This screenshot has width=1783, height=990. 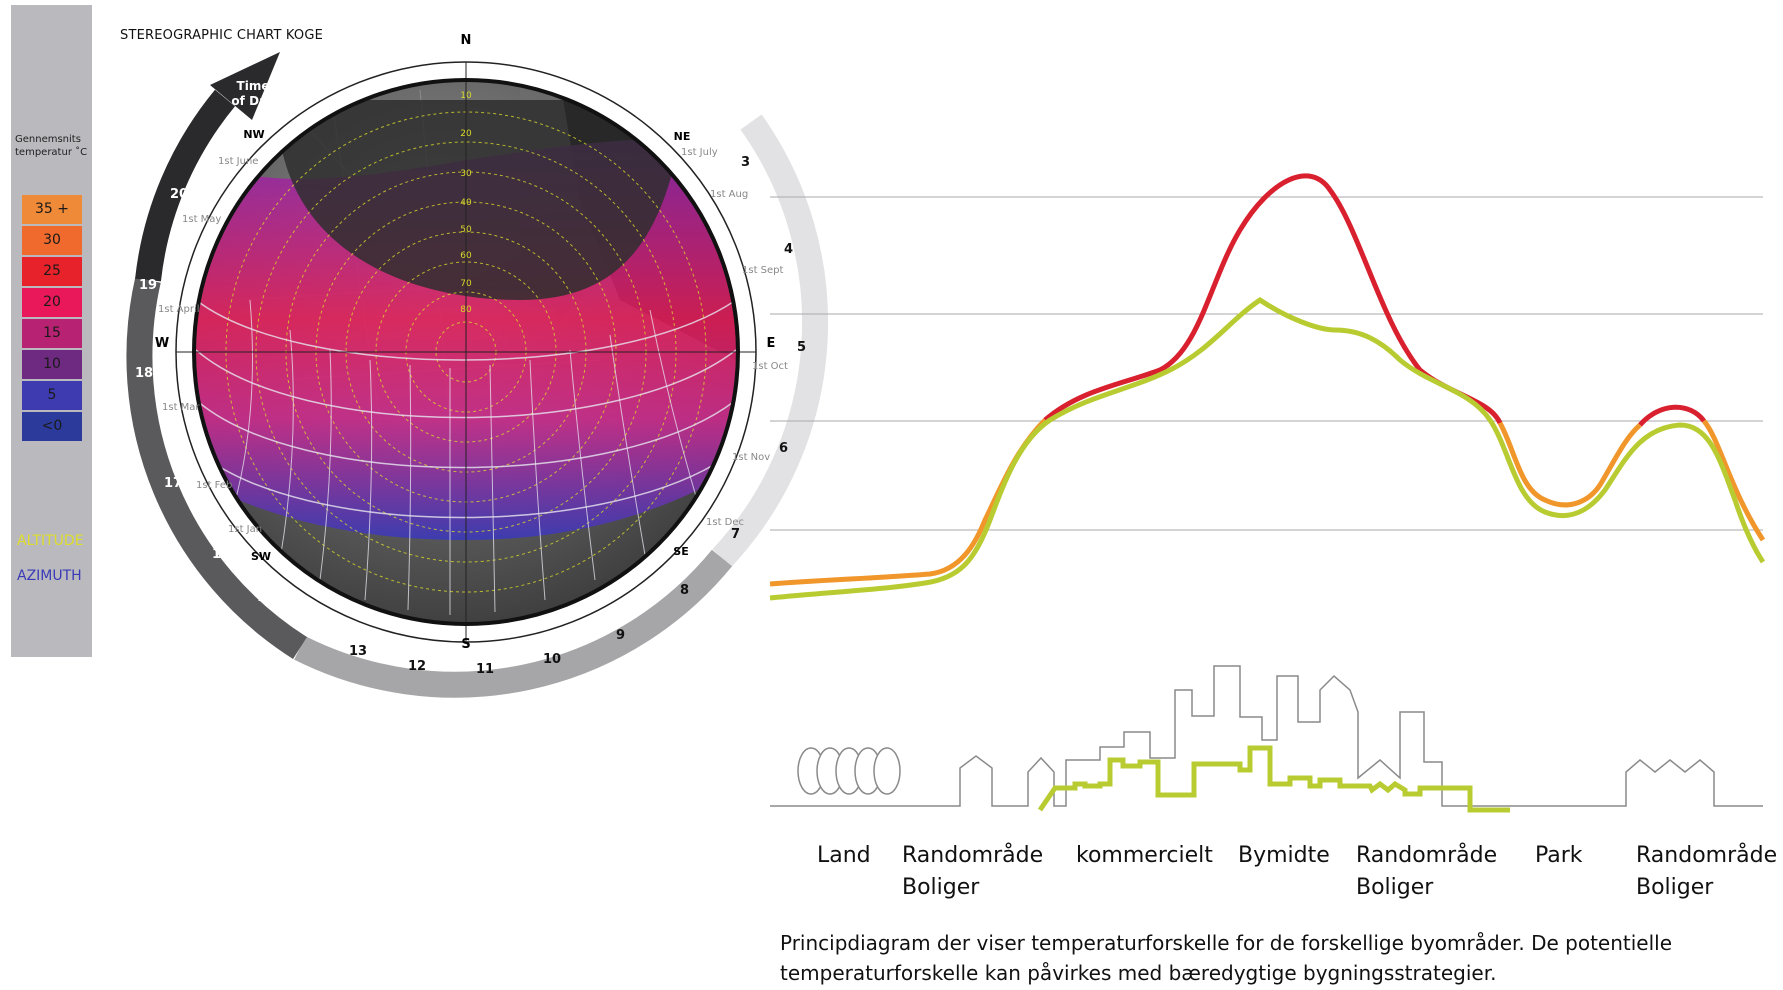 What do you see at coordinates (1569, 464) in the screenshot?
I see `orange-curve-middle` at bounding box center [1569, 464].